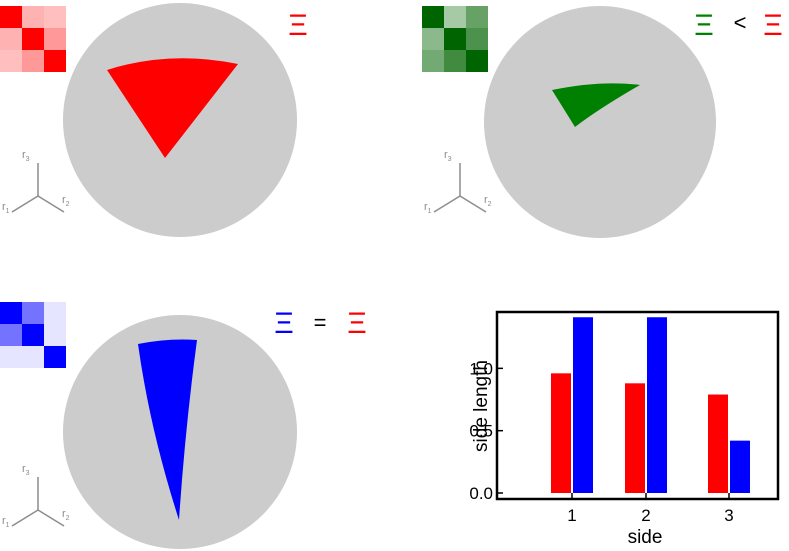 Image resolution: width=789 pixels, height=551 pixels. I want to click on comparison-green: Ξ < Ξ, so click(738, 25).